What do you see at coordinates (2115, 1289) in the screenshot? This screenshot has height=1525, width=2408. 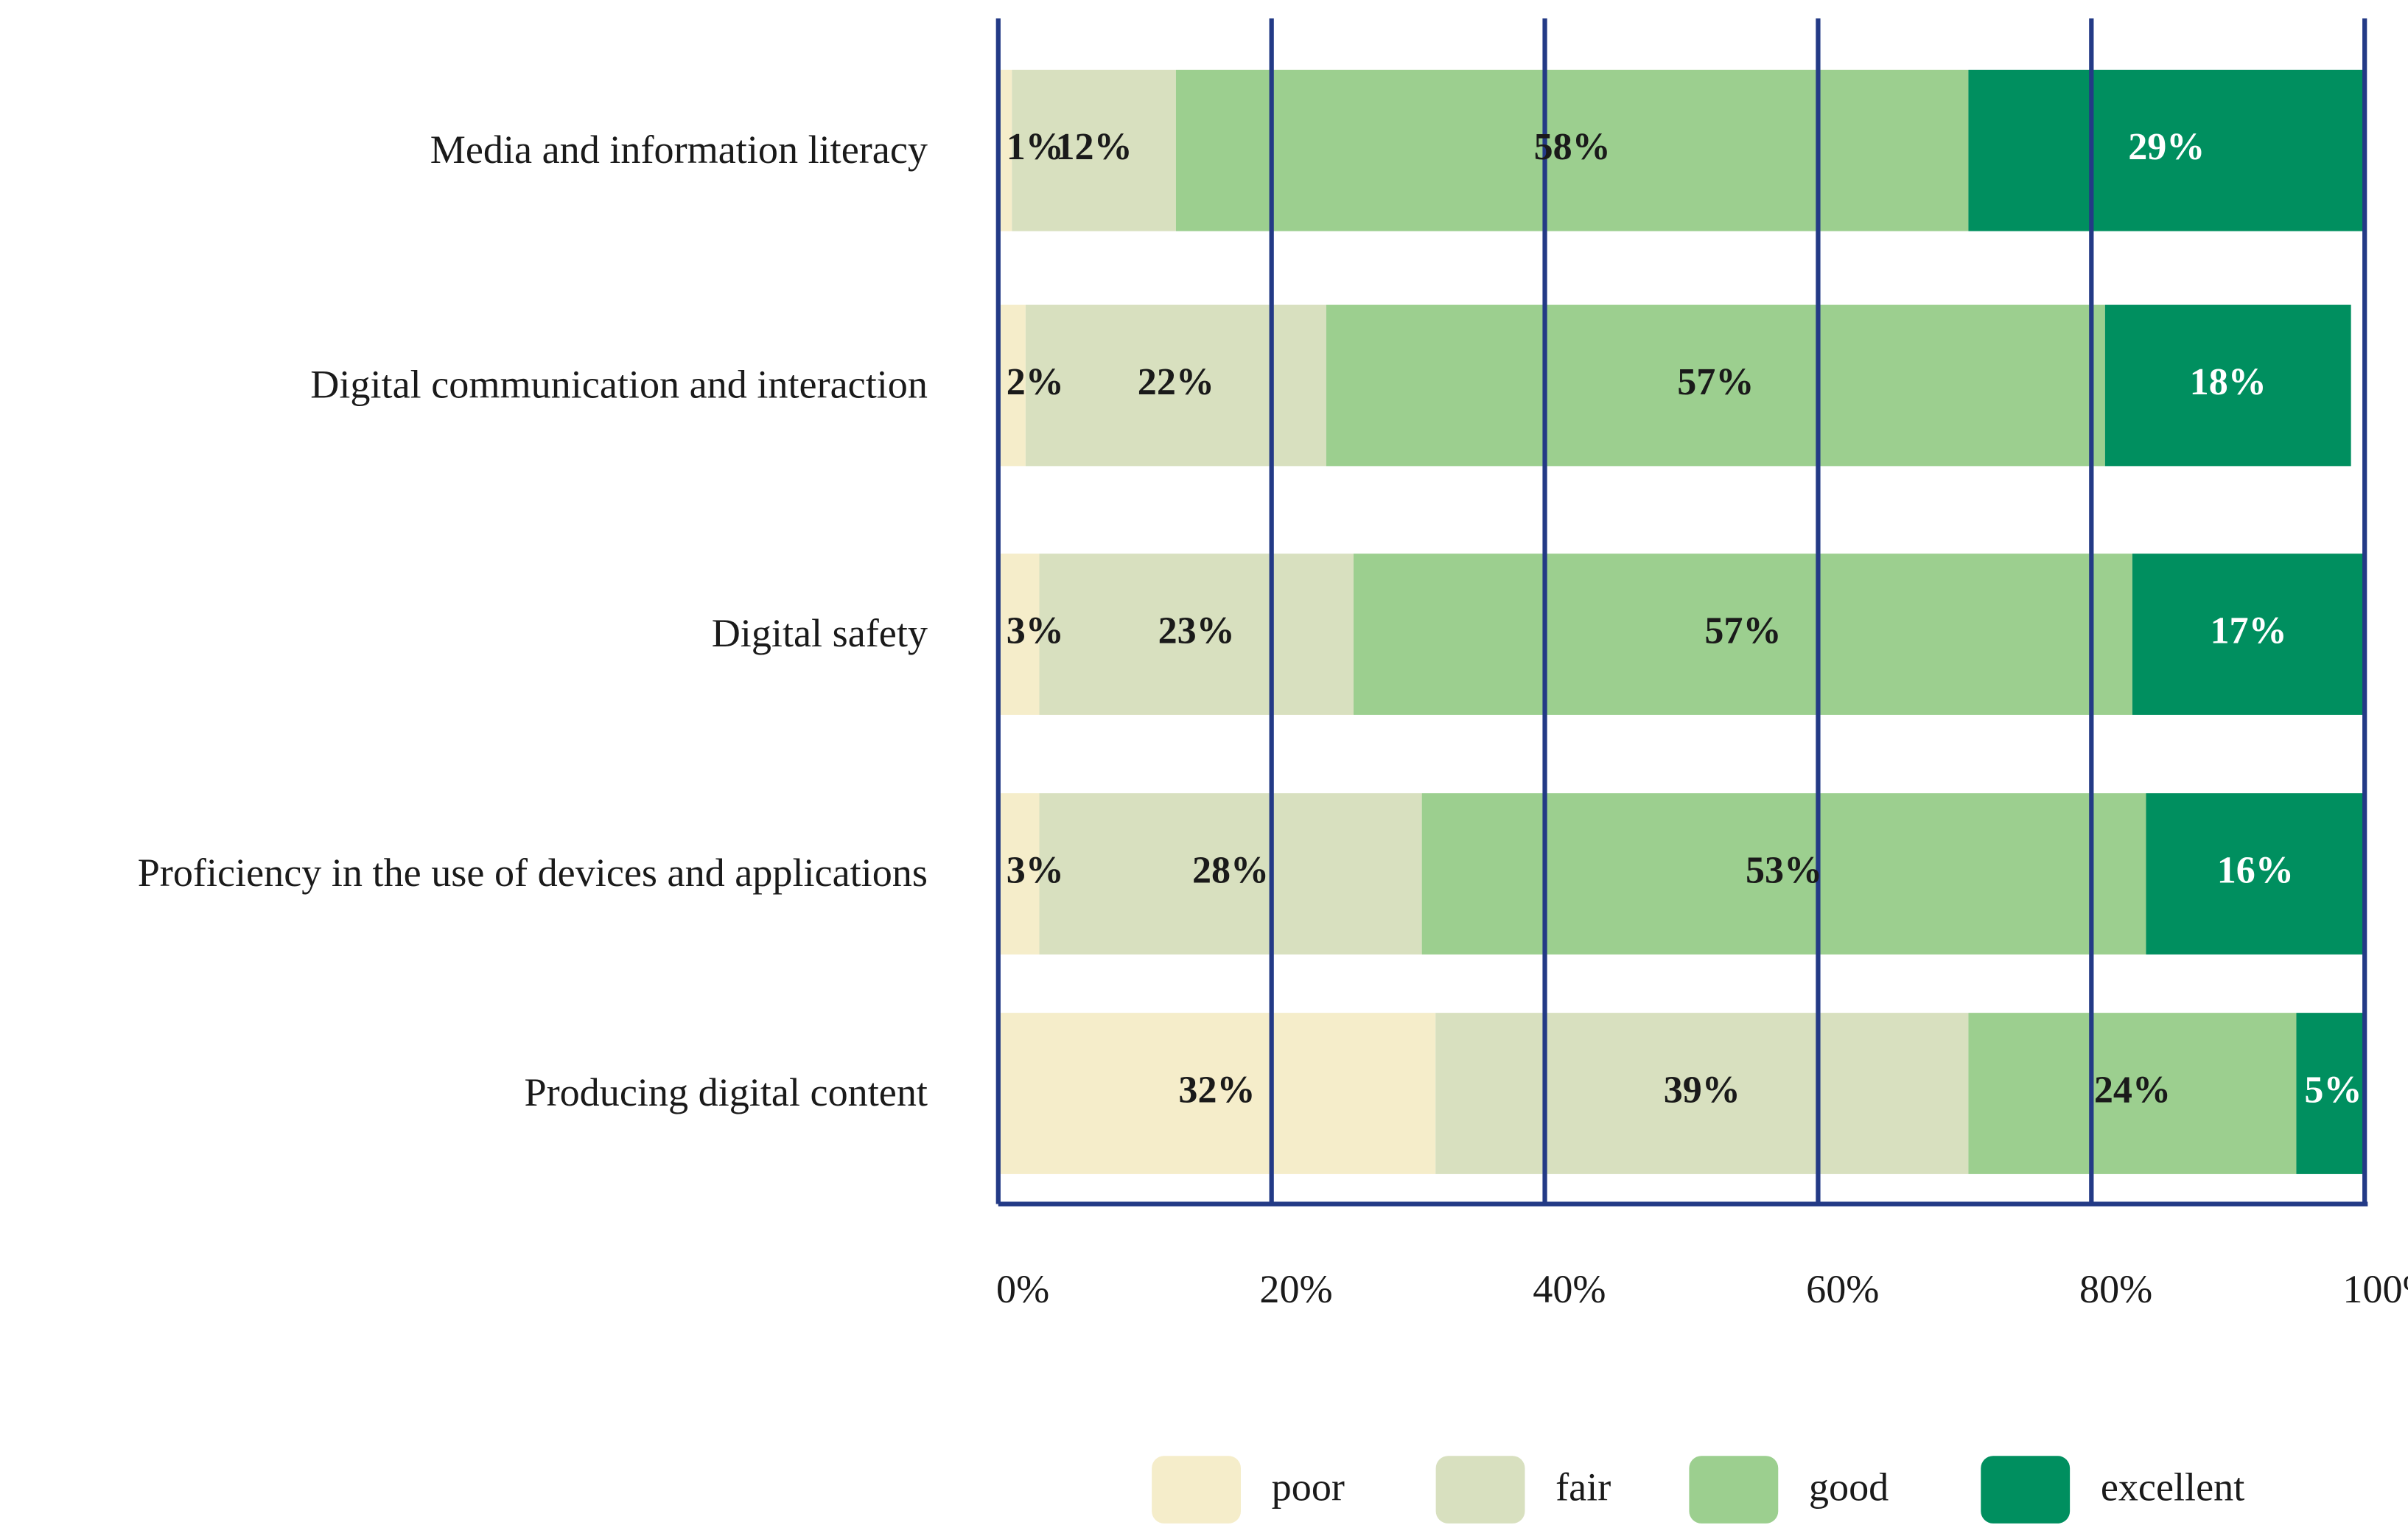 I see `x-tick-label: 80%` at bounding box center [2115, 1289].